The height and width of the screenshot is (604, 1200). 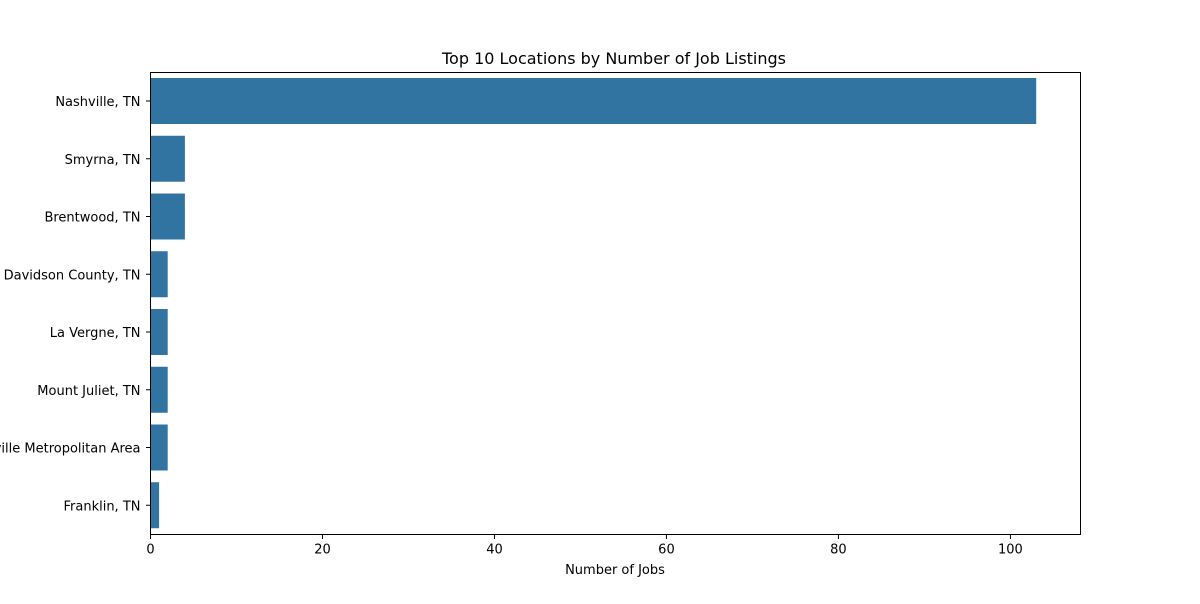 I want to click on x-axis: 0 20 40 60 80 100, so click(x=584, y=546).